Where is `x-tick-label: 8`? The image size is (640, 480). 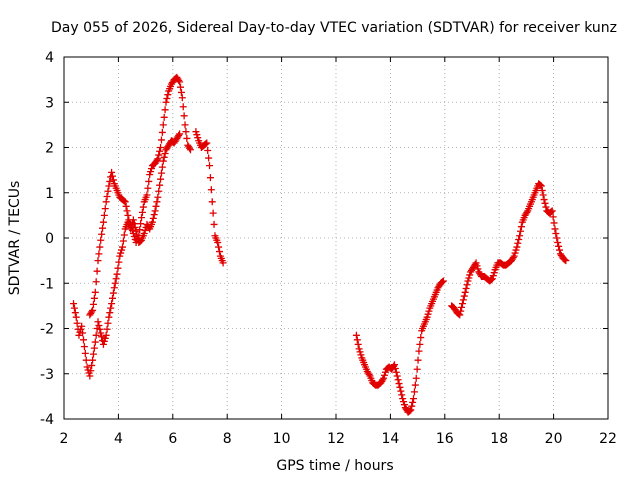 x-tick-label: 8 is located at coordinates (227, 439).